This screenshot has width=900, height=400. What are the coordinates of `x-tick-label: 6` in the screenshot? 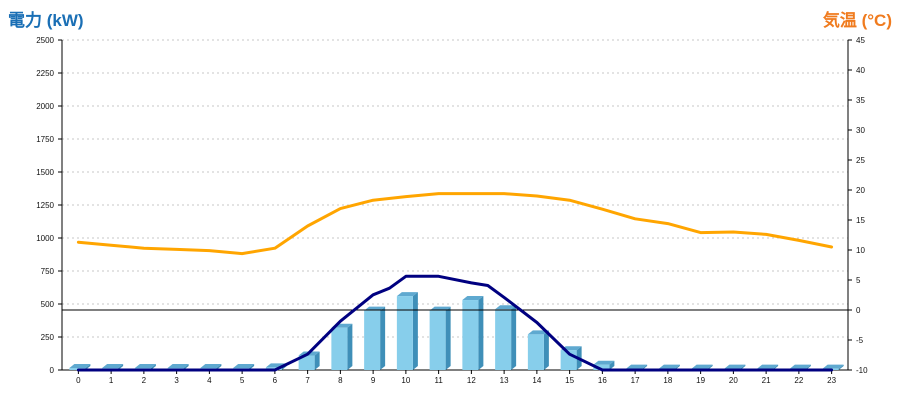 It's located at (275, 380).